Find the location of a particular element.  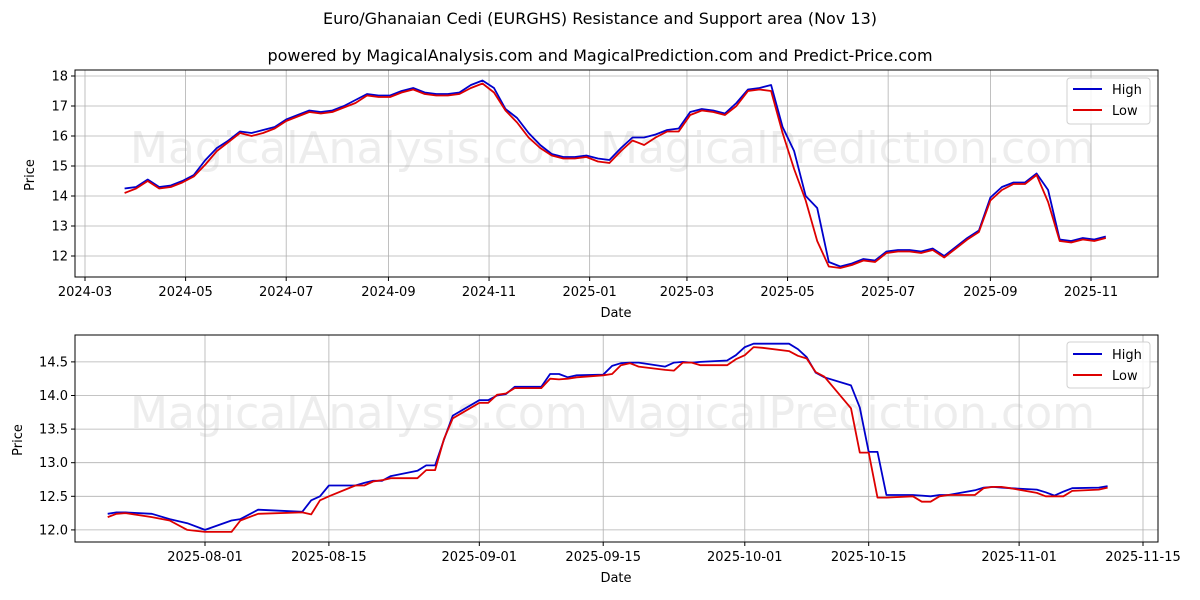

x-tick-label: 2025-09-15 is located at coordinates (603, 557).